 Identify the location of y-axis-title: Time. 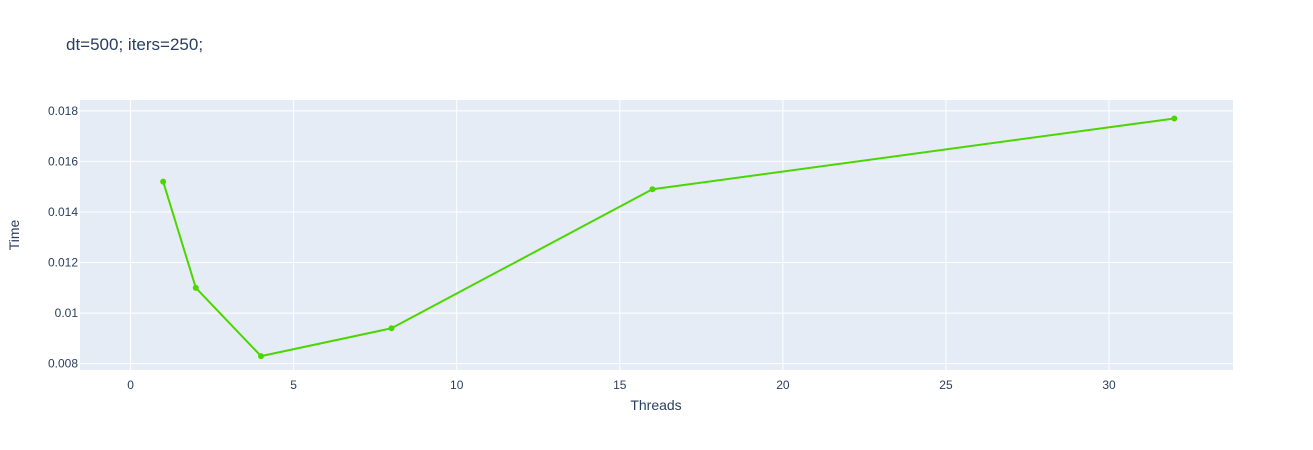
(14, 234).